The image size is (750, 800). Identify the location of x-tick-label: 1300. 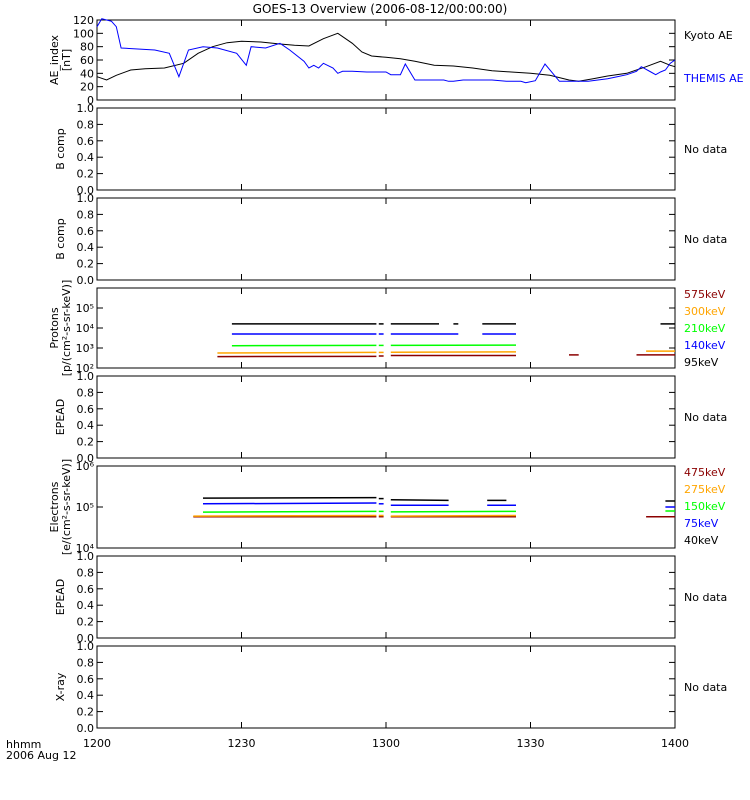
(386, 743).